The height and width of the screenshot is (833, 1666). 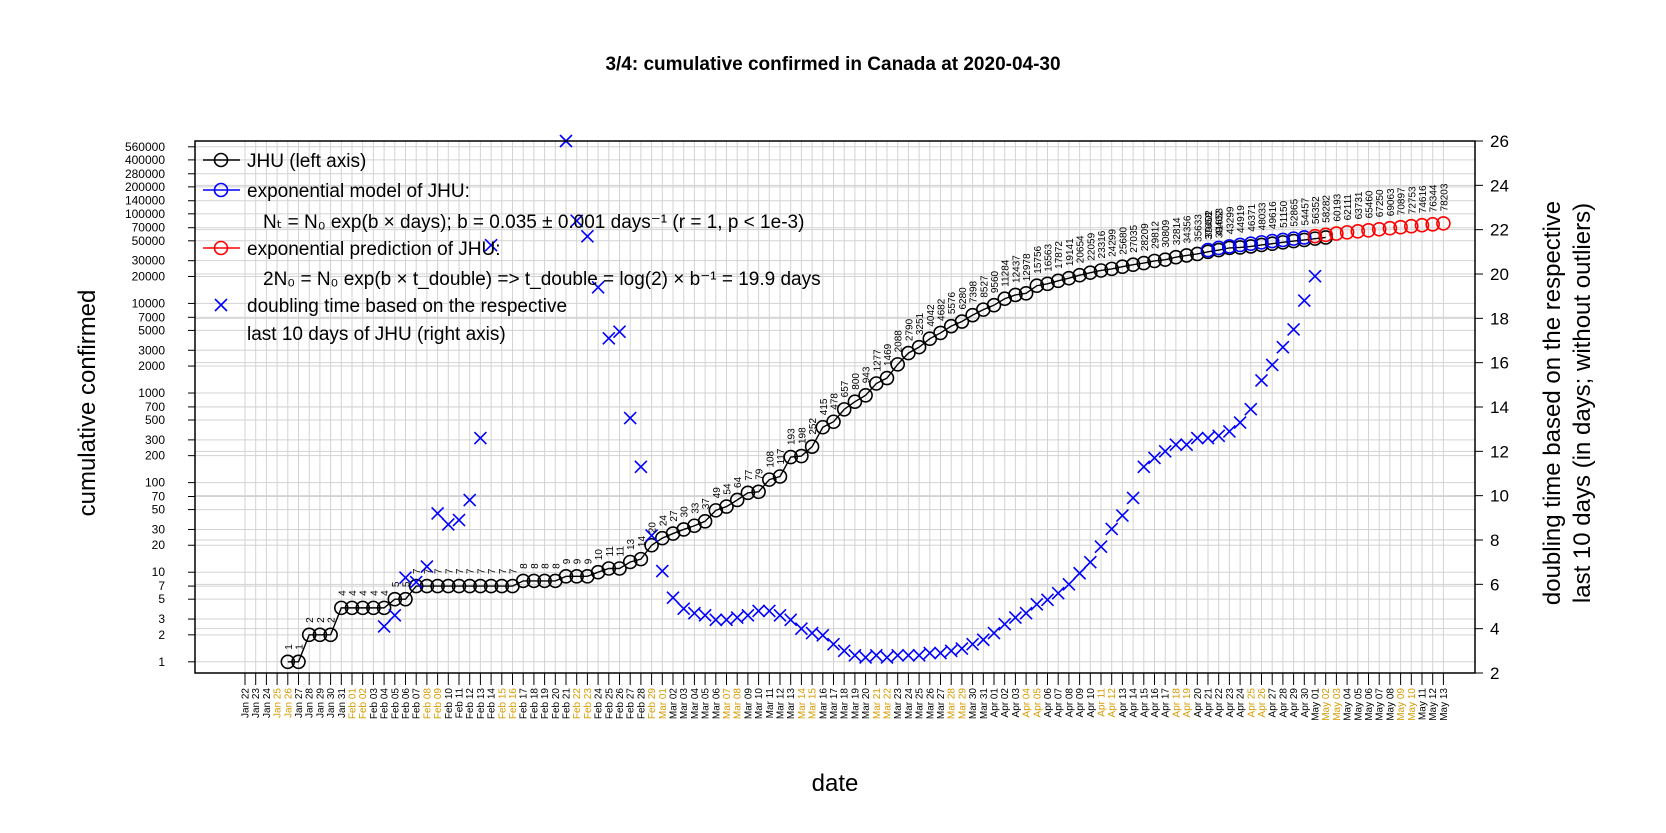 I want to click on x-tick-label: May 07, so click(x=1380, y=704).